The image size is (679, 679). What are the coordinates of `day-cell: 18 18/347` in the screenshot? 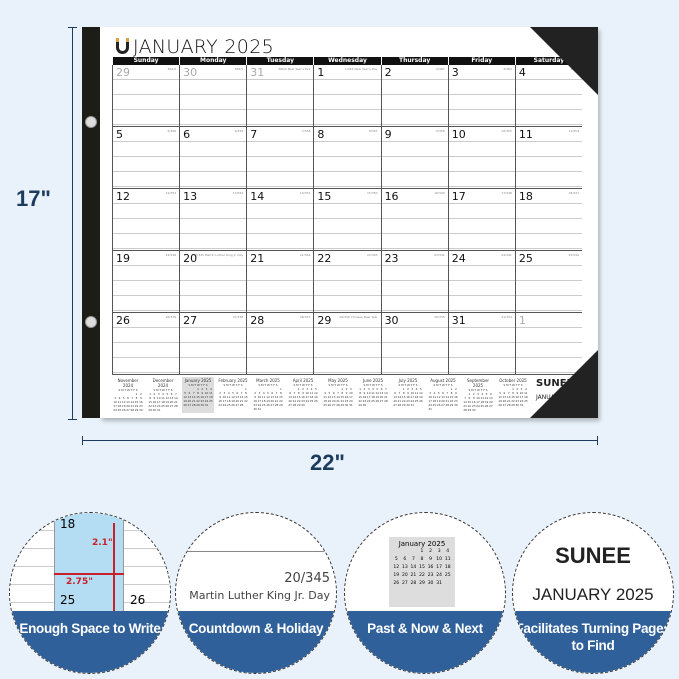 It's located at (549, 220).